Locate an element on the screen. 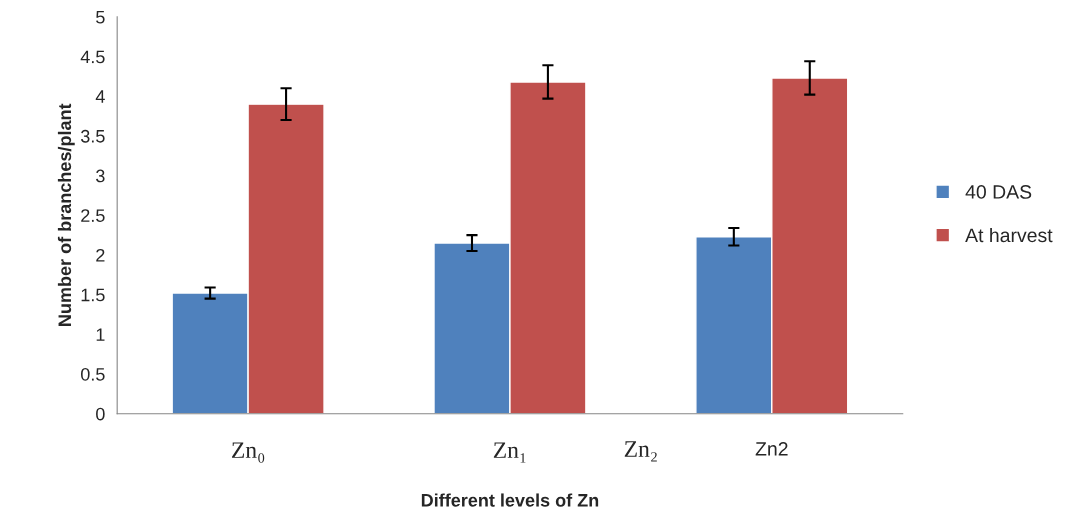  x-axis-title: Different levels of Zn is located at coordinates (510, 500).